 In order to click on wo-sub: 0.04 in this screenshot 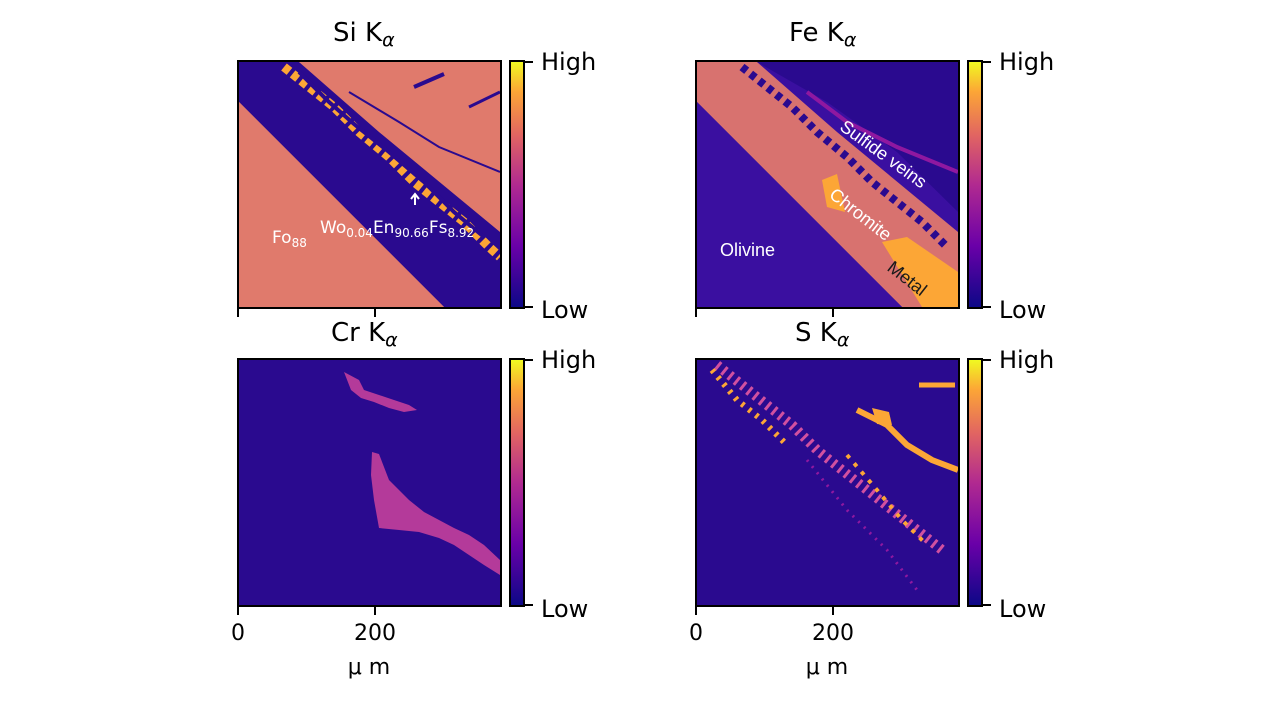, I will do `click(359, 233)`.